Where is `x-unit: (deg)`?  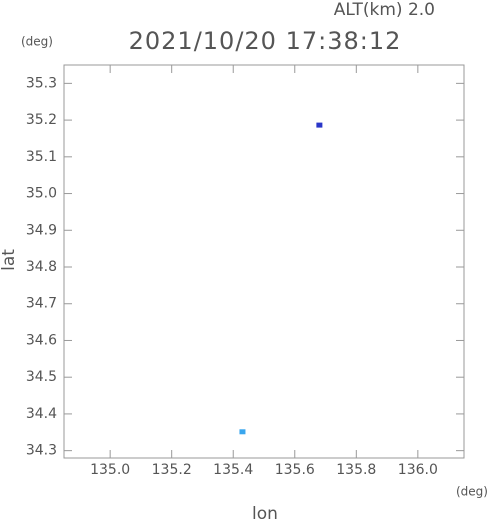
x-unit: (deg) is located at coordinates (472, 492).